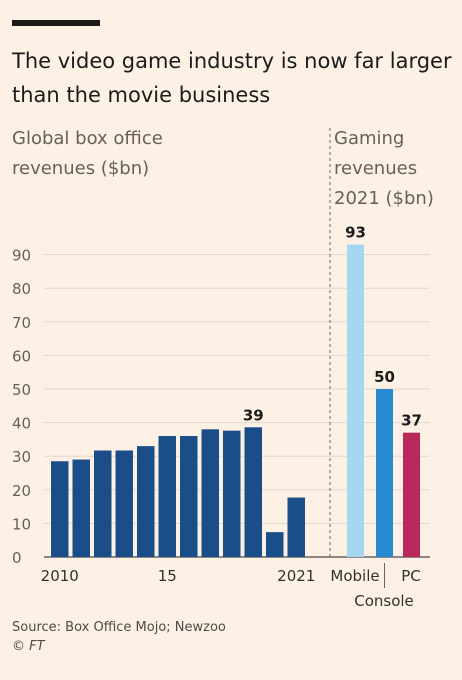 Image resolution: width=462 pixels, height=680 pixels. What do you see at coordinates (411, 576) in the screenshot?
I see `category-label-pc: PC` at bounding box center [411, 576].